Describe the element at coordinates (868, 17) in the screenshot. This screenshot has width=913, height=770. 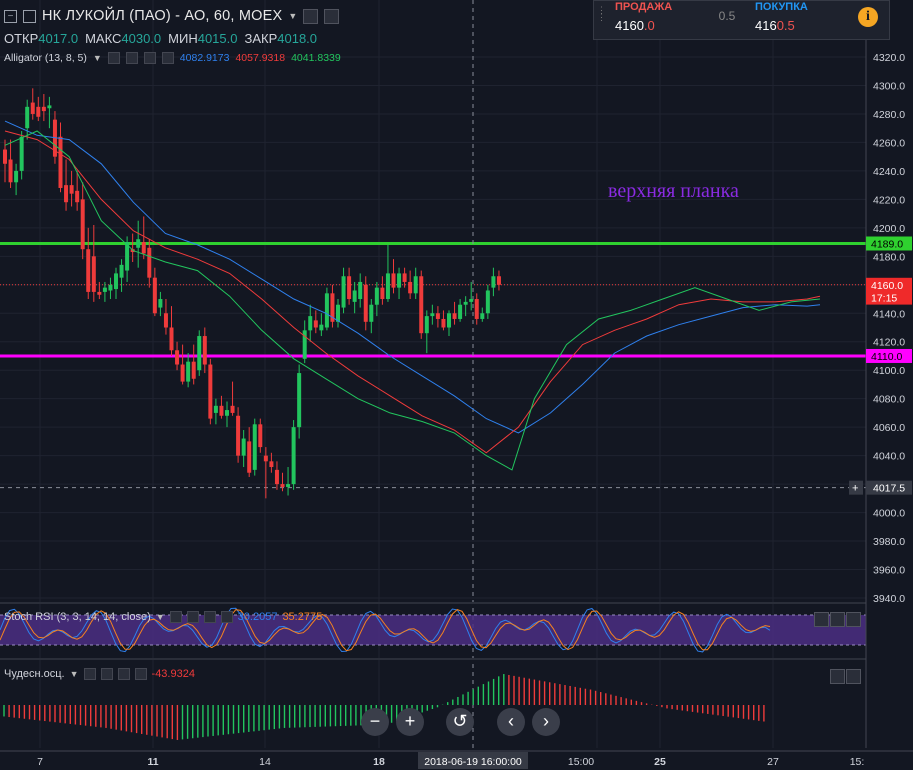
I see `info-icon: i` at that location.